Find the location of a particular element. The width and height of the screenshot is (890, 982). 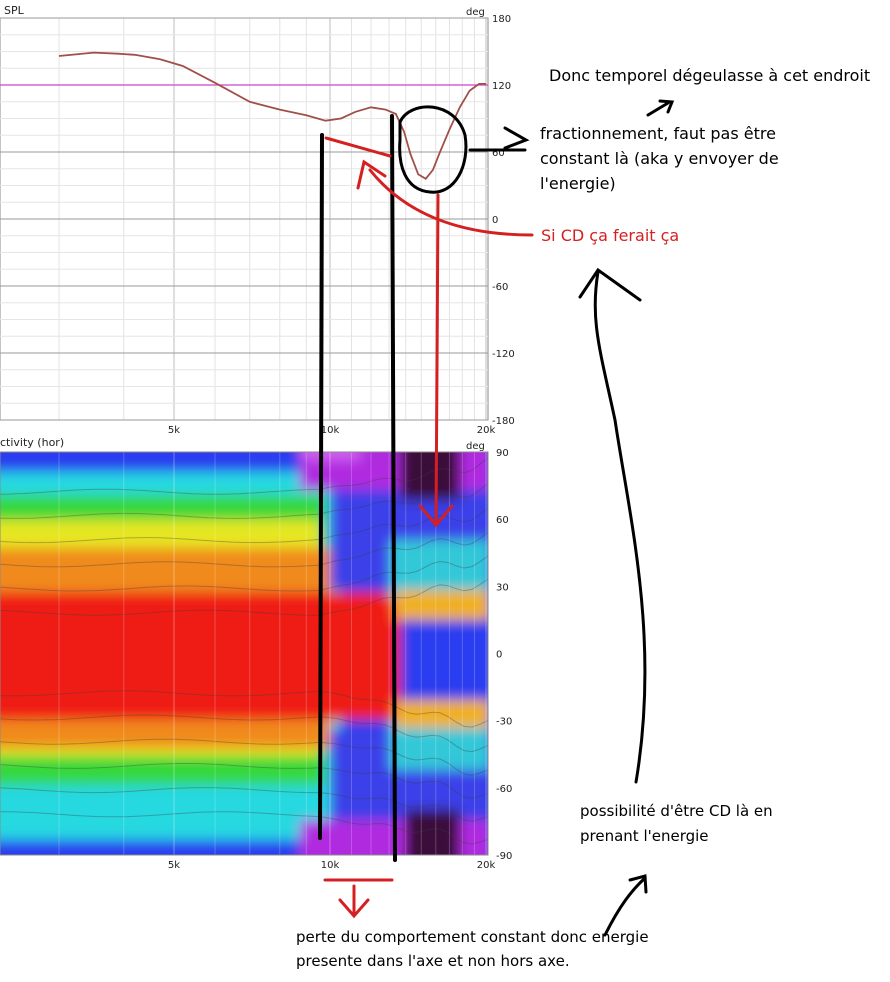

note-possibilite-1: possibilité d'être CD là en is located at coordinates (676, 811).